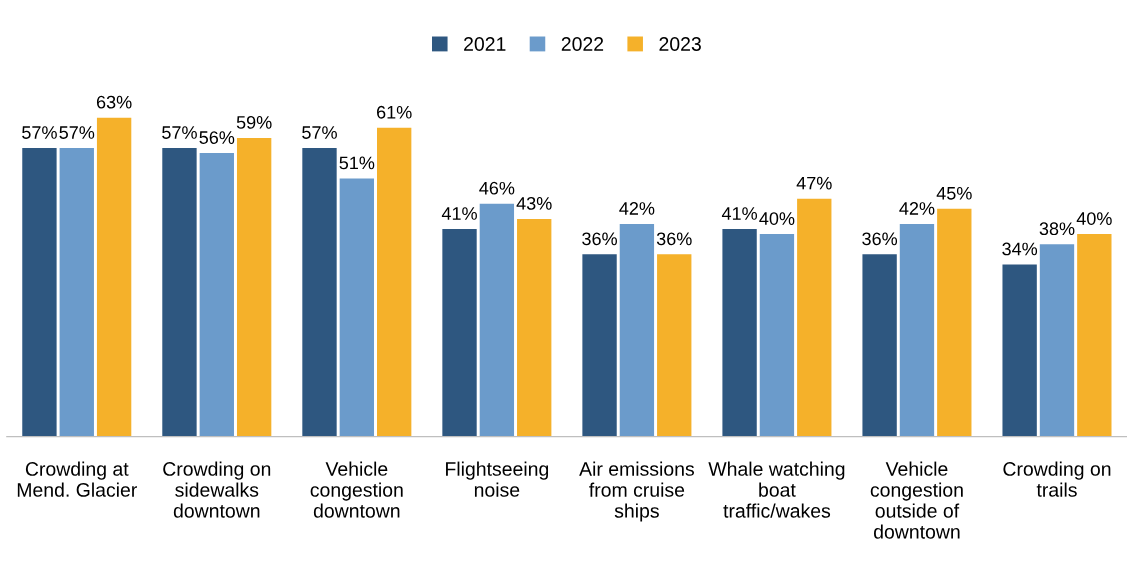  What do you see at coordinates (1057, 229) in the screenshot?
I see `data-label: 38%` at bounding box center [1057, 229].